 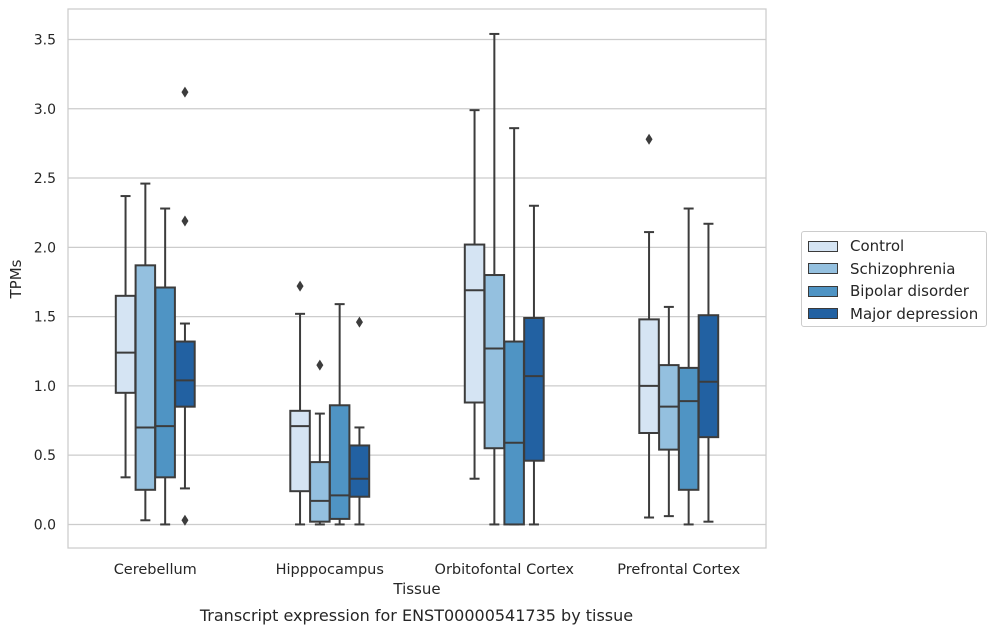 What do you see at coordinates (678, 570) in the screenshot?
I see `x-tick-label: Prefrontal Cortex` at bounding box center [678, 570].